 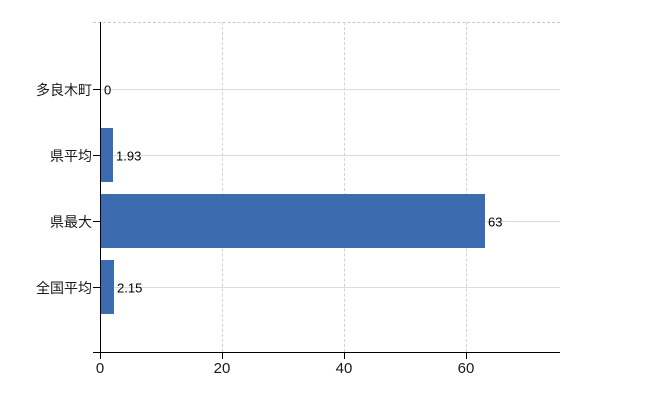 What do you see at coordinates (130, 288) in the screenshot?
I see `bar-value-label: 2.15` at bounding box center [130, 288].